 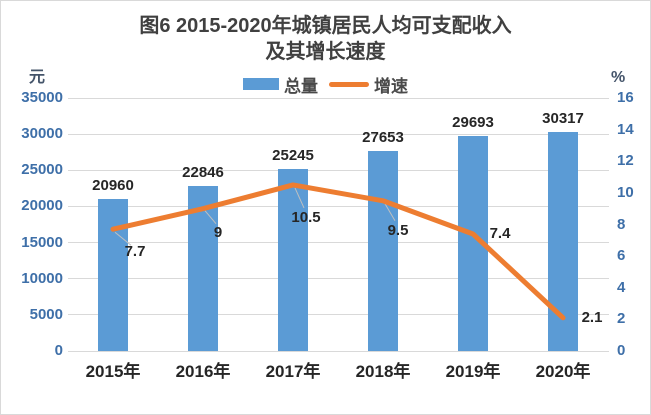 I want to click on right-axis-tick-label: 0, so click(x=621, y=350).